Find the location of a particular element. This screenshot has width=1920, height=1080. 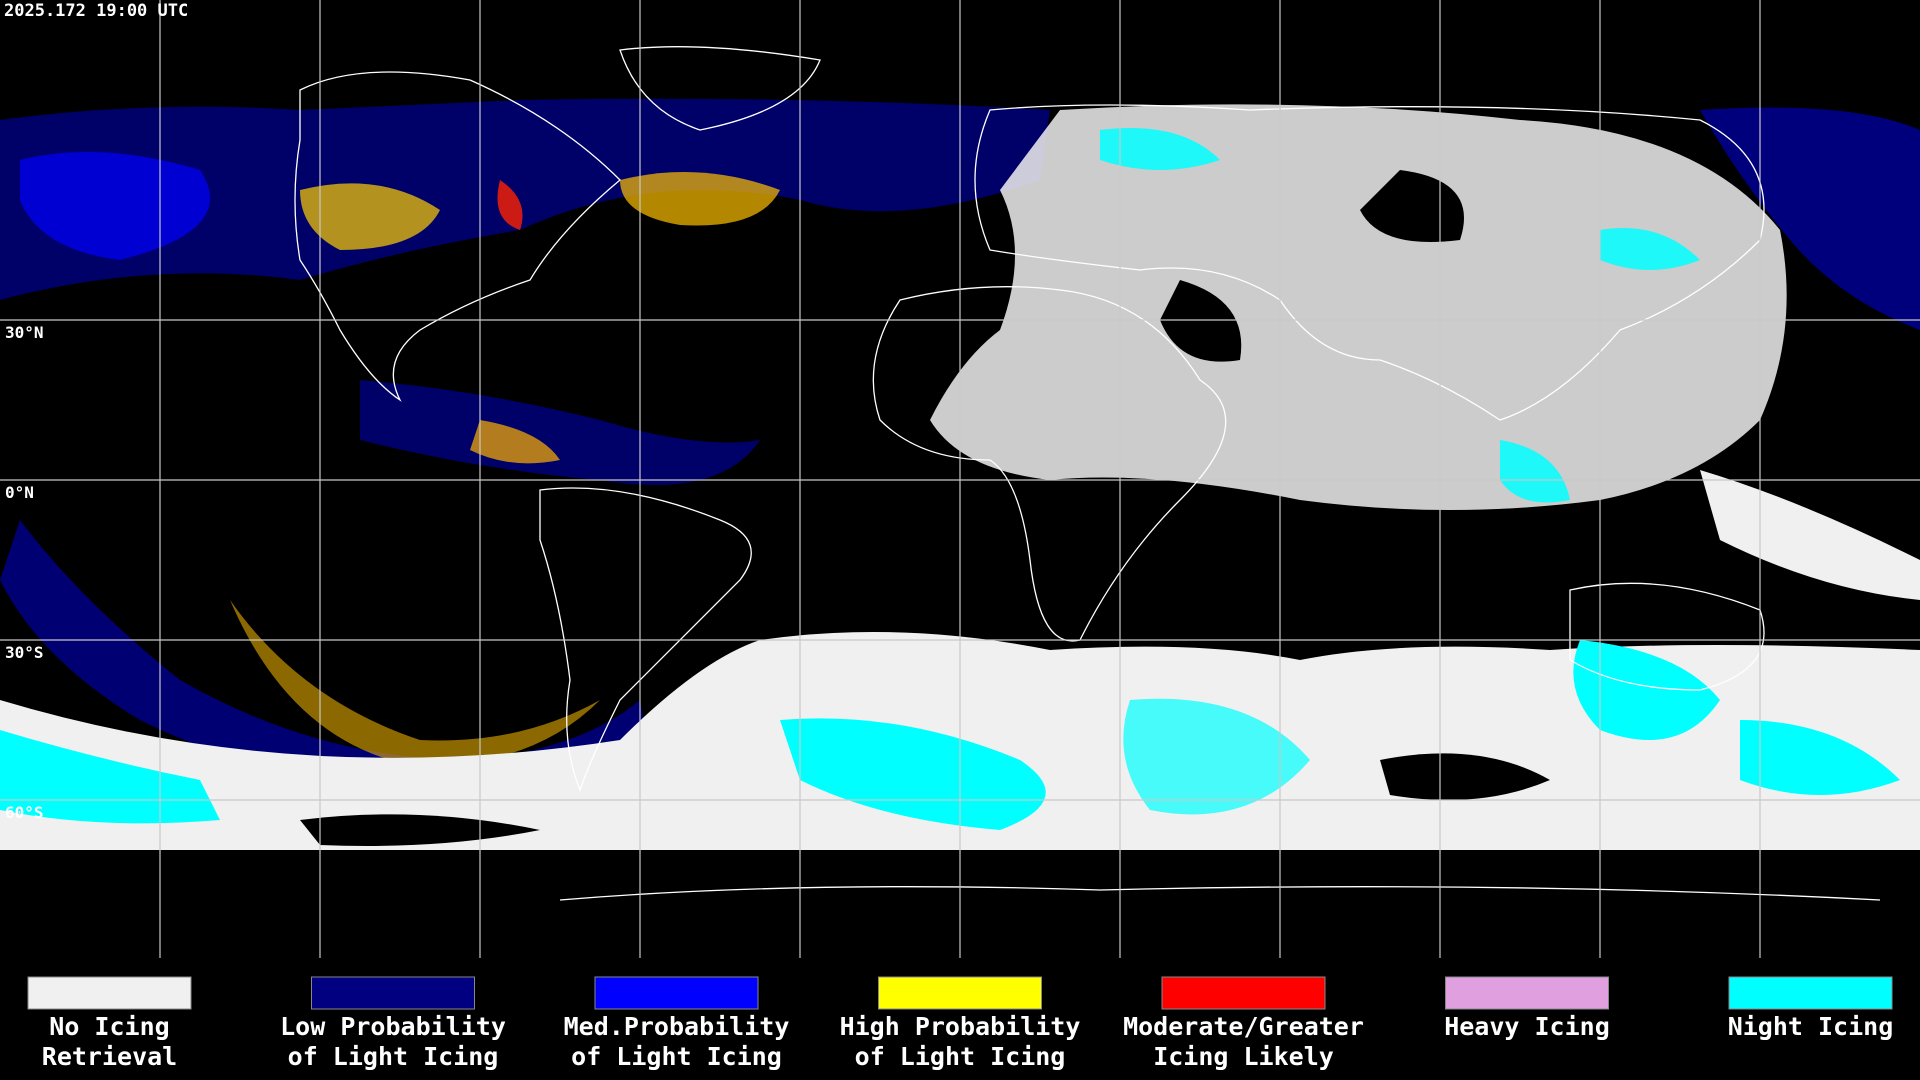

legend-label: Low Probability is located at coordinates (393, 1026).